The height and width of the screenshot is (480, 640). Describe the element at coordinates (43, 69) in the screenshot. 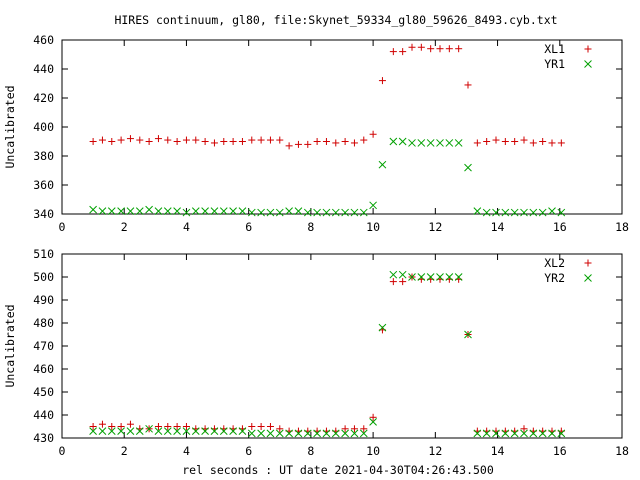

I see `top-plot-y-tick-label: 440` at that location.